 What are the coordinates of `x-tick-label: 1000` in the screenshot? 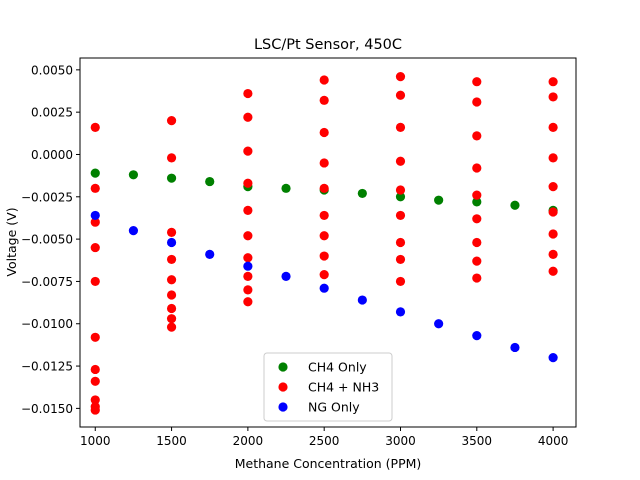 It's located at (95, 441).